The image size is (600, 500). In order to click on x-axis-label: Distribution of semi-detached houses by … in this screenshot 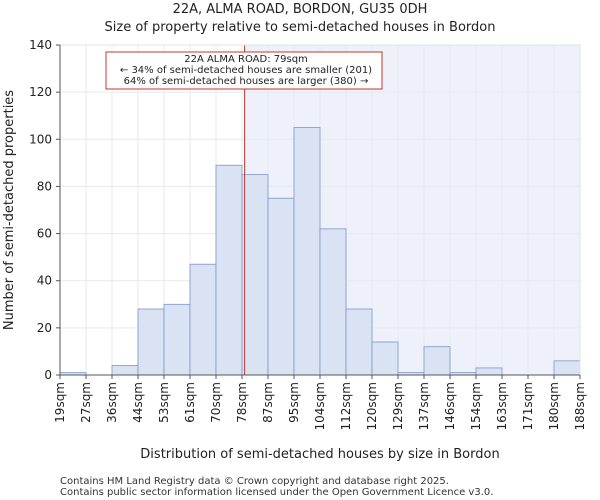, I will do `click(319, 454)`.